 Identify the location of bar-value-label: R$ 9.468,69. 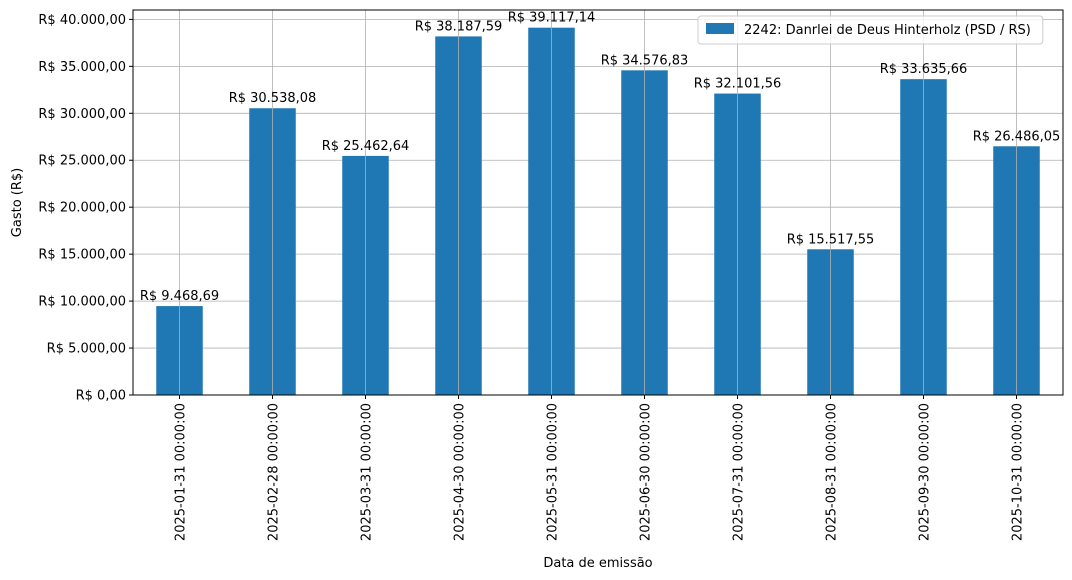
(179, 296).